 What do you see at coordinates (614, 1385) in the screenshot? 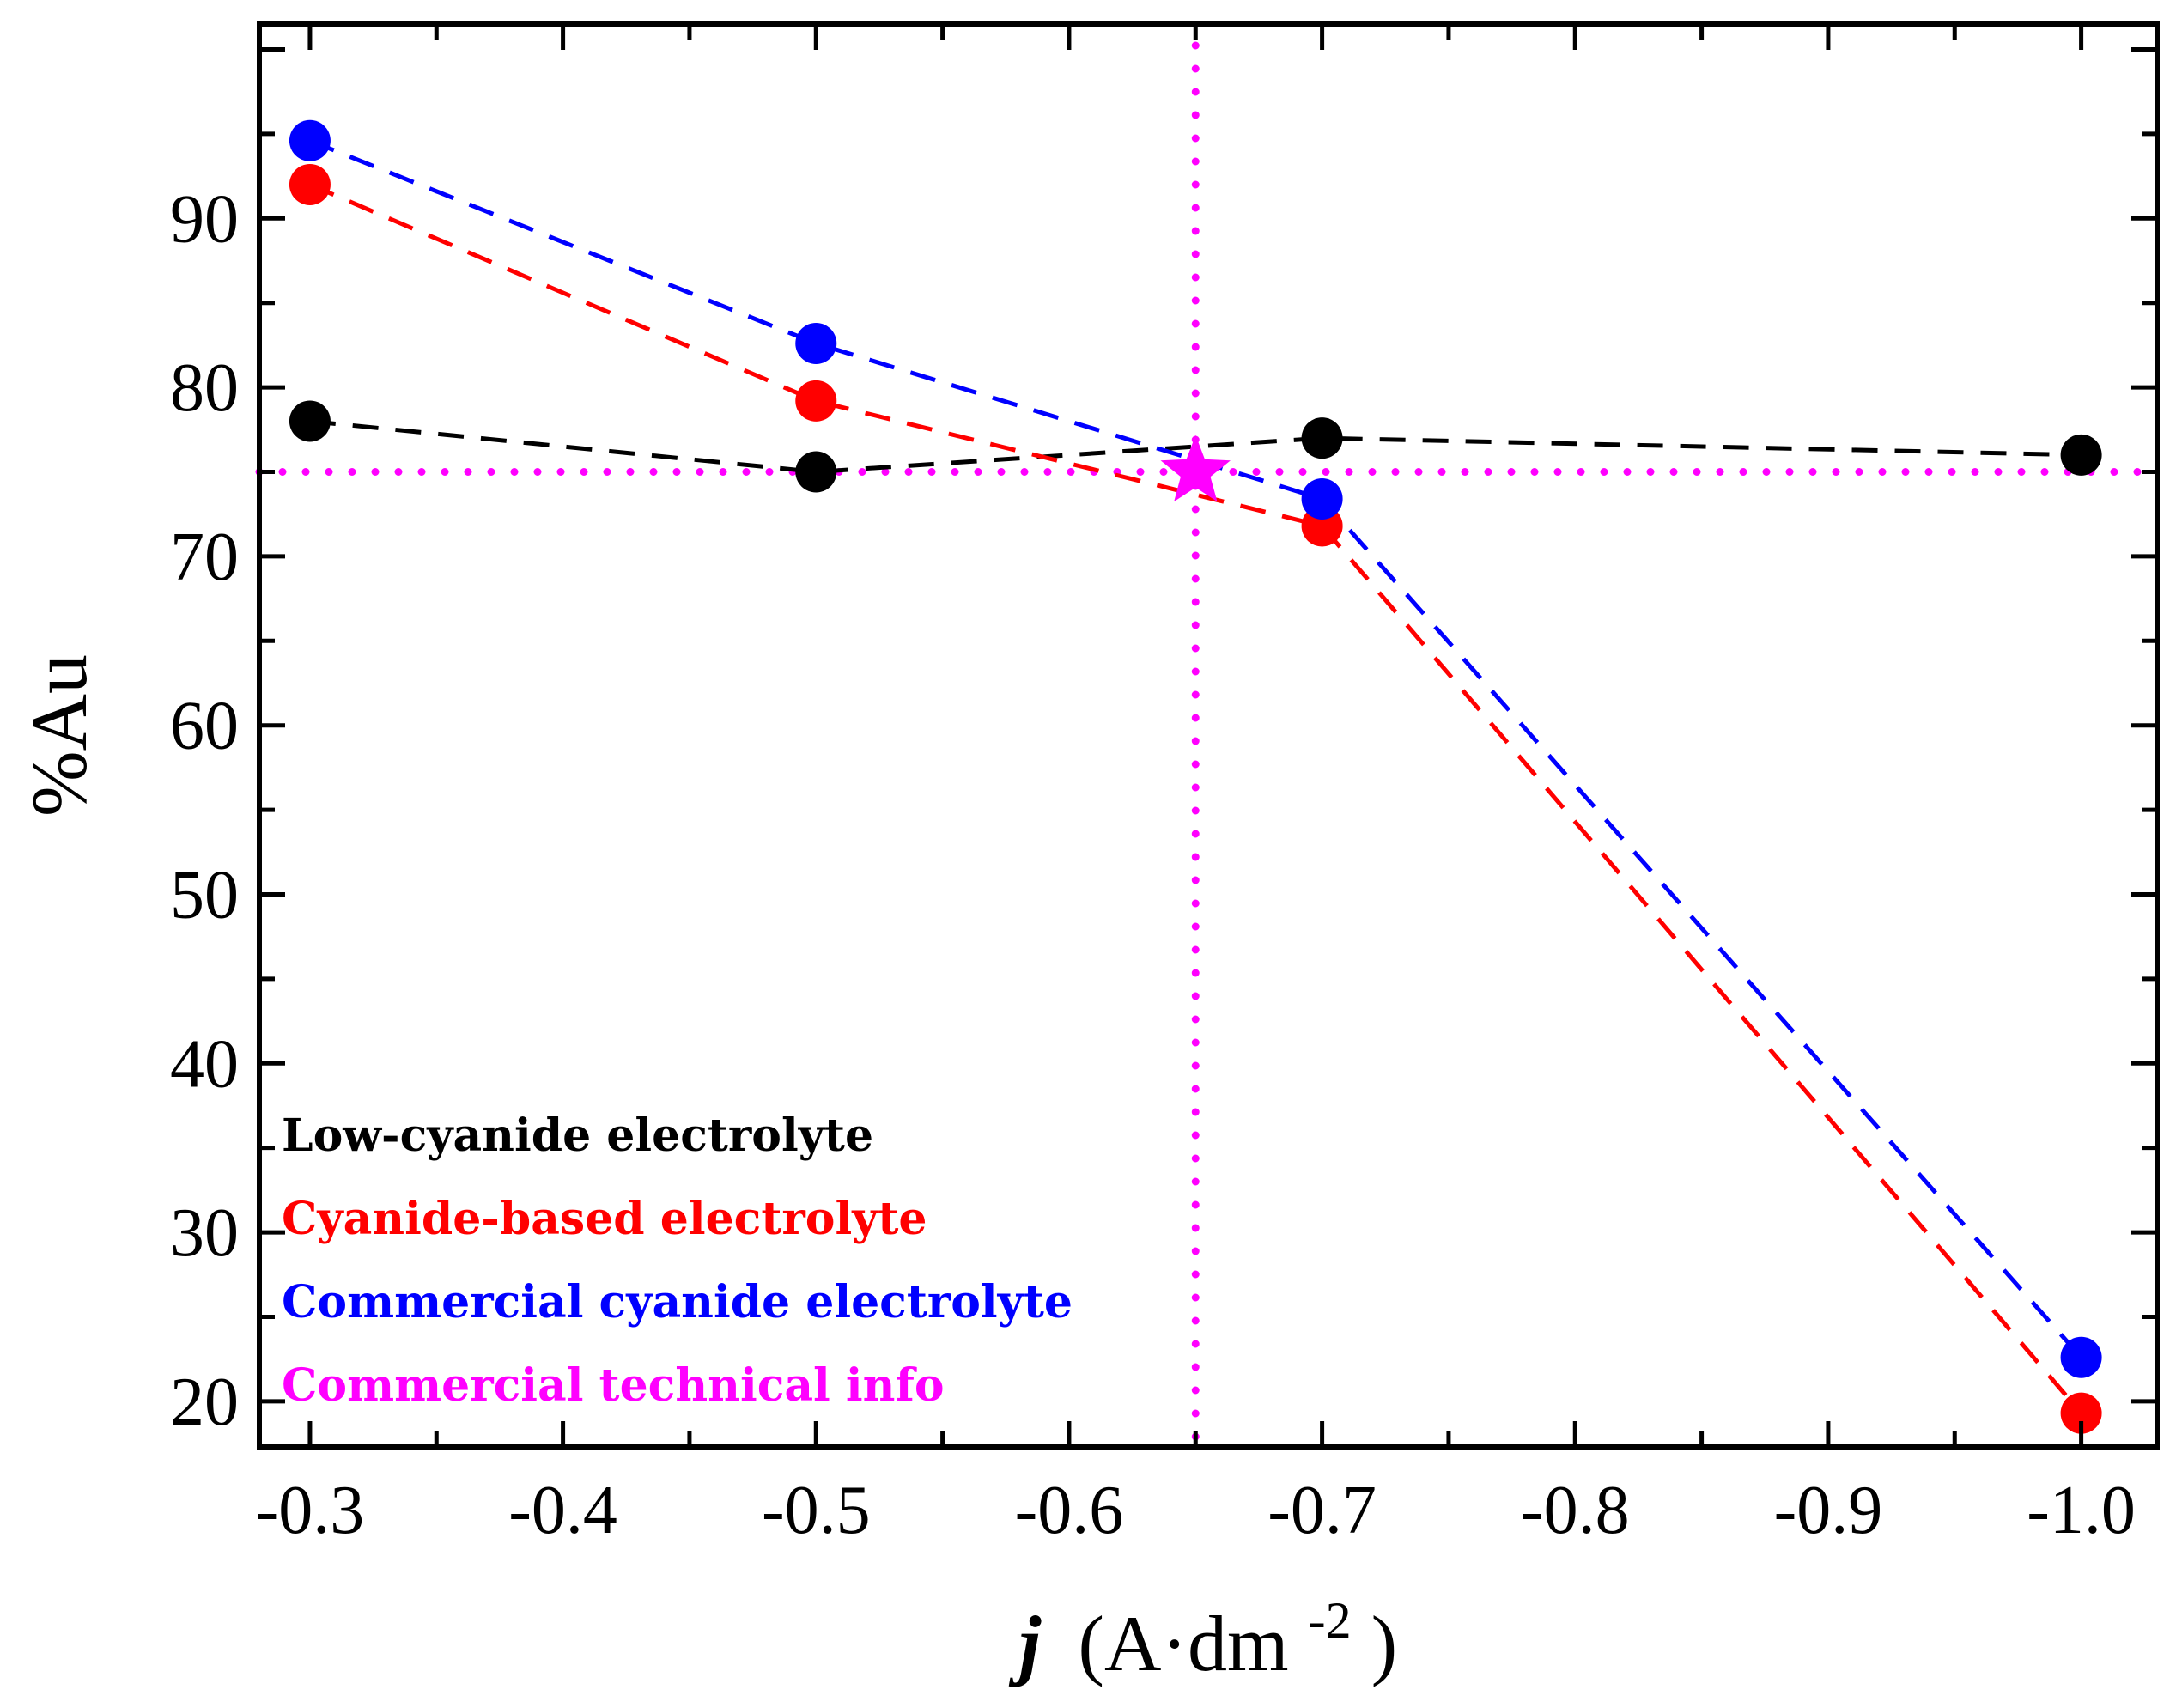
I see `legend-entry: Commercial technical info` at bounding box center [614, 1385].